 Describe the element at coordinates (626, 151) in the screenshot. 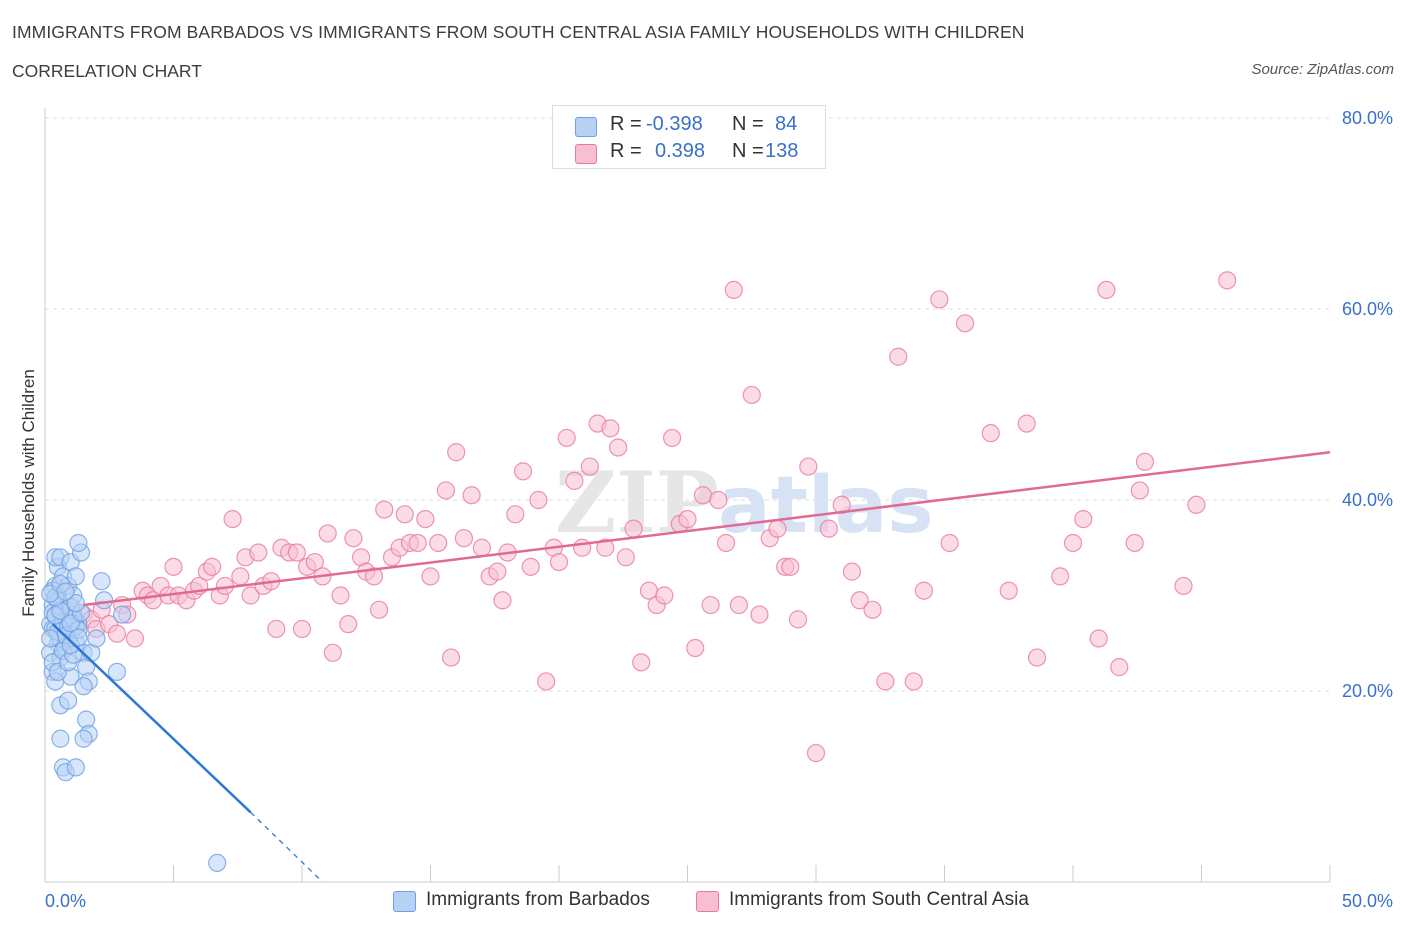

I see `legend-r-label: R =` at that location.